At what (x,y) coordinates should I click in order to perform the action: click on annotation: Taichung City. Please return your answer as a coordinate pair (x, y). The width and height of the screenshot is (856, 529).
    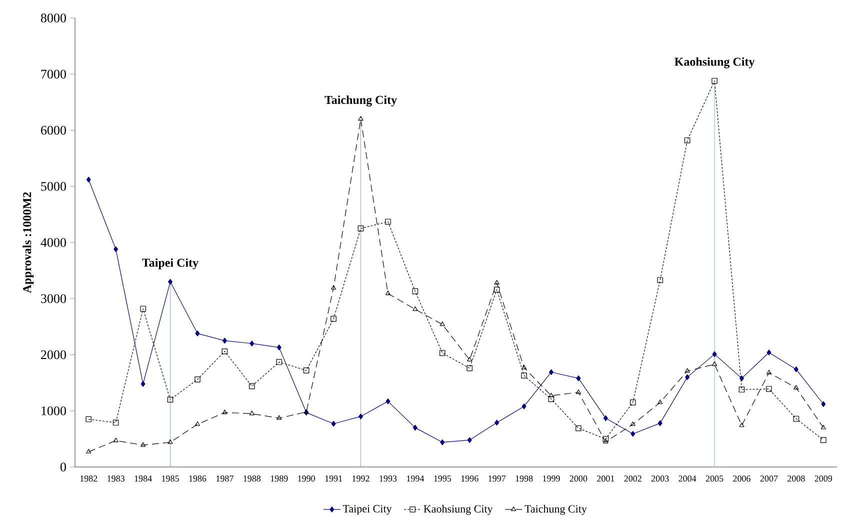
    Looking at the image, I should click on (360, 101).